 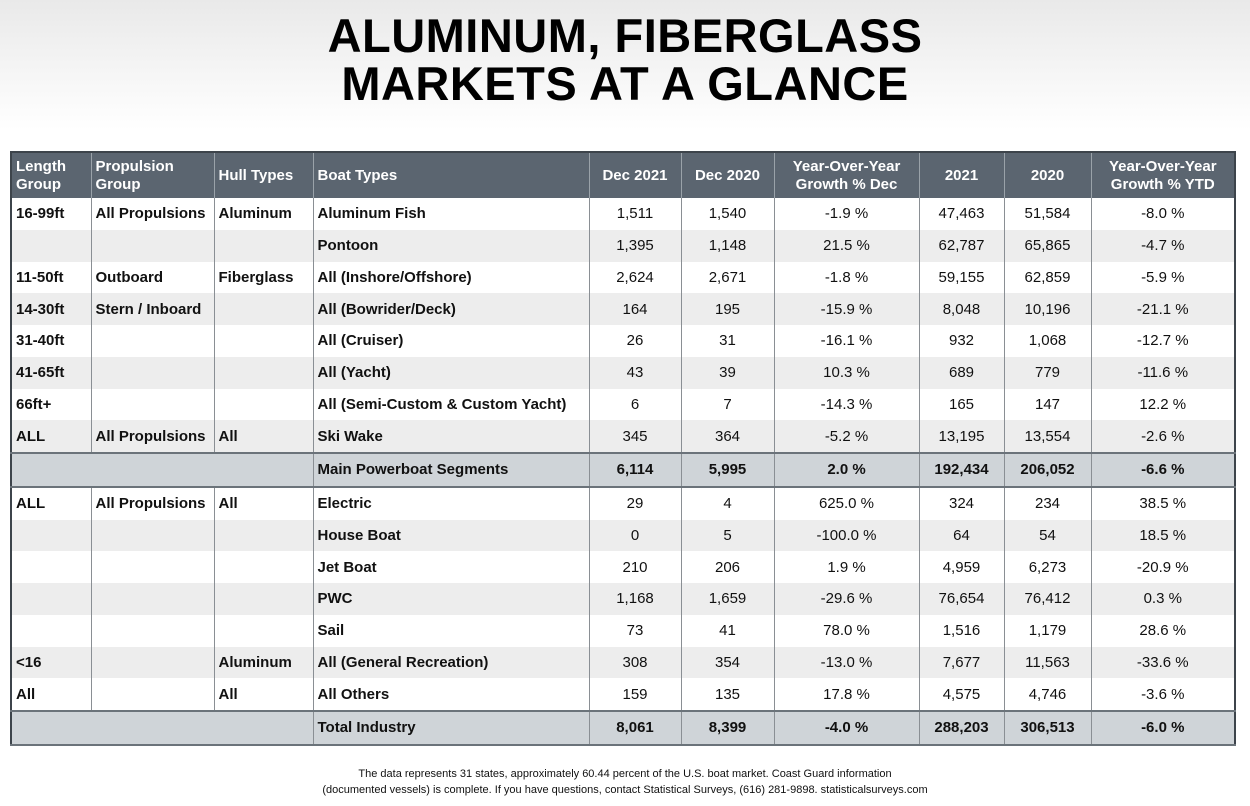 I want to click on value-cell: 0, so click(x=635, y=535).